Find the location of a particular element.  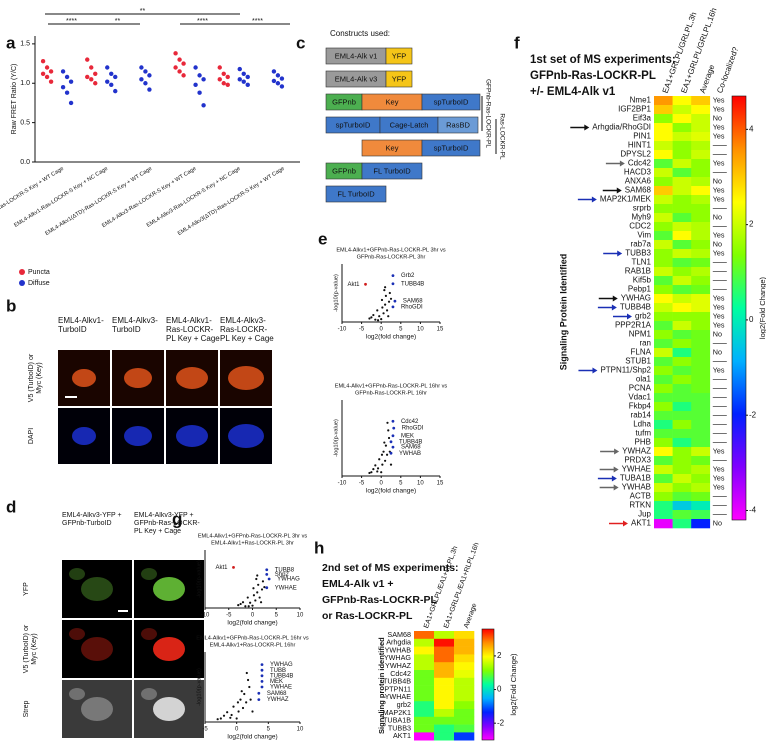

y-axis-label: -log10(p-value) is located at coordinates (199, 579).